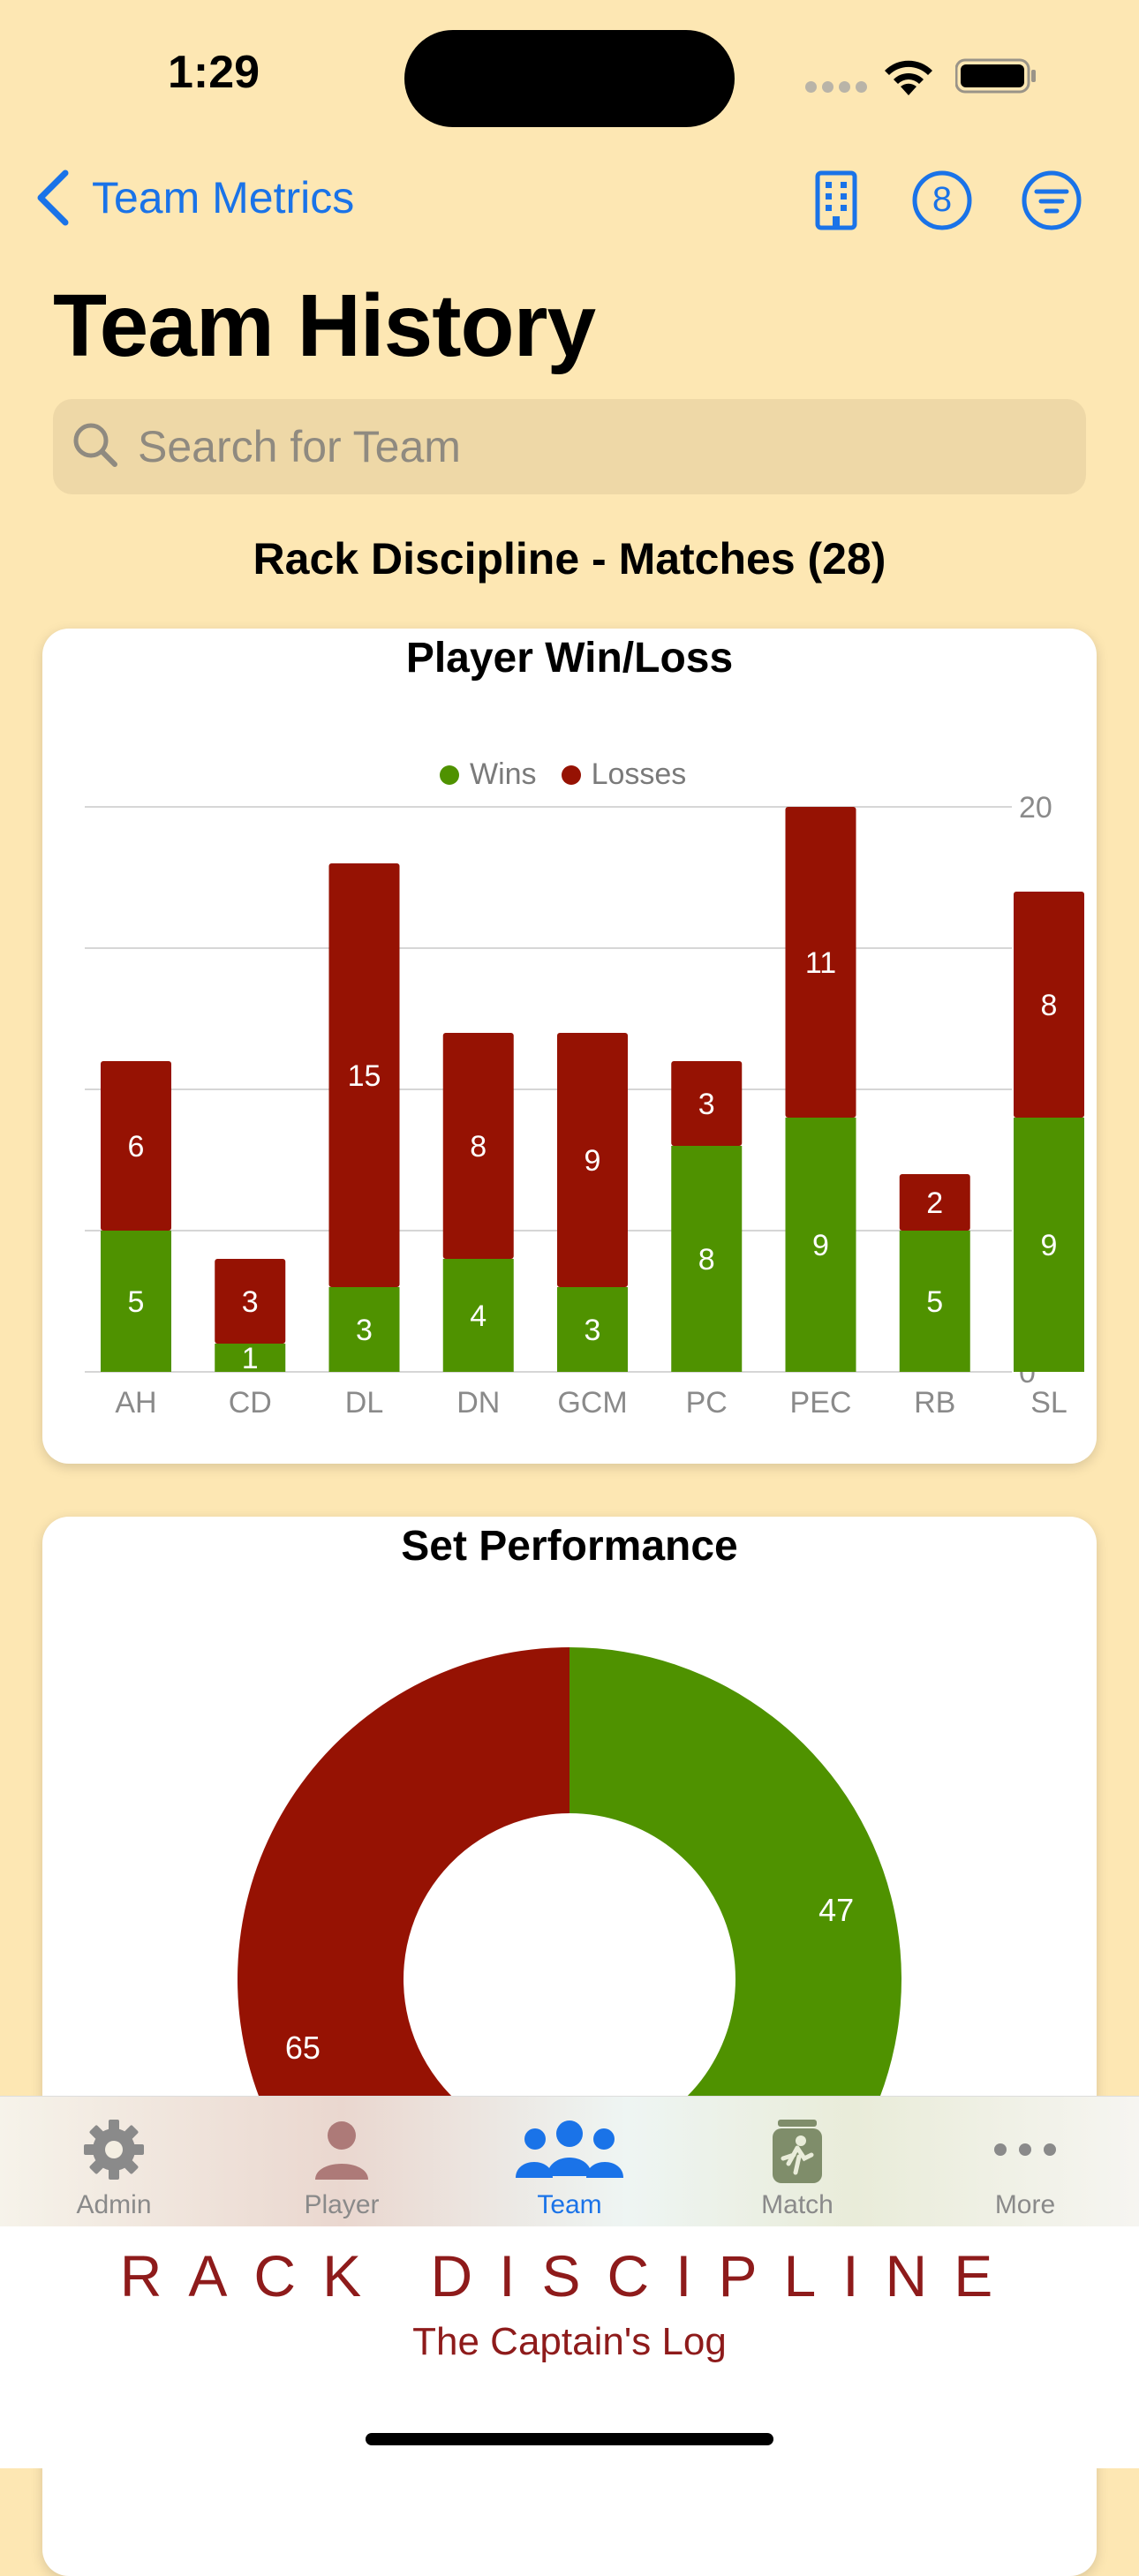 This screenshot has height=2576, width=1139. What do you see at coordinates (569, 2149) in the screenshot?
I see `people-icon` at bounding box center [569, 2149].